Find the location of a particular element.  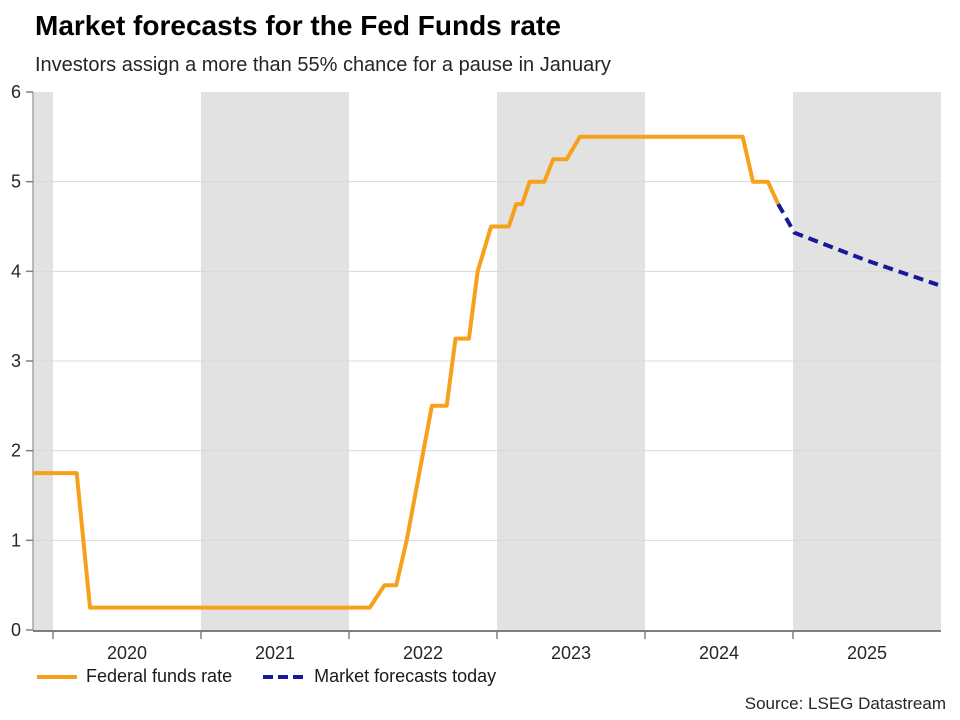

legend-label-market-forecasts: Market forecasts today is located at coordinates (405, 676).